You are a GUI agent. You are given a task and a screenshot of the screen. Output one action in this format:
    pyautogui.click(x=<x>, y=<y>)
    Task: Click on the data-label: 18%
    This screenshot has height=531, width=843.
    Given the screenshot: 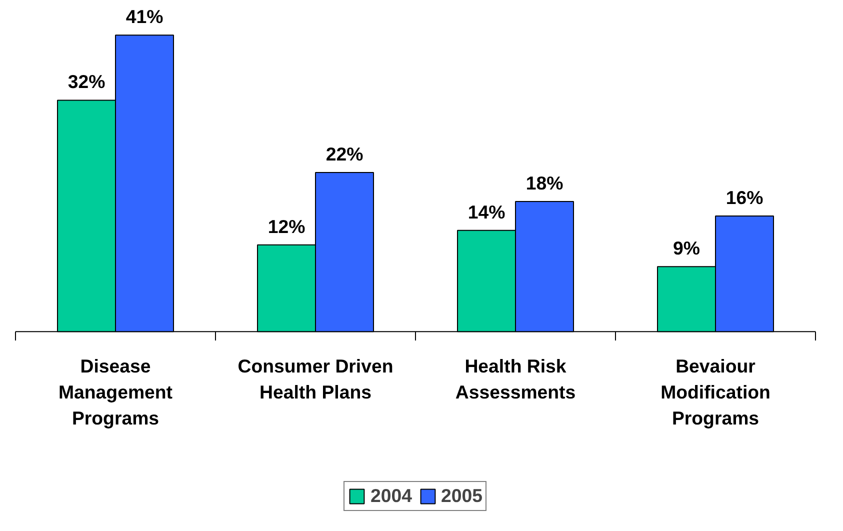 What is the action you would take?
    pyautogui.click(x=545, y=183)
    